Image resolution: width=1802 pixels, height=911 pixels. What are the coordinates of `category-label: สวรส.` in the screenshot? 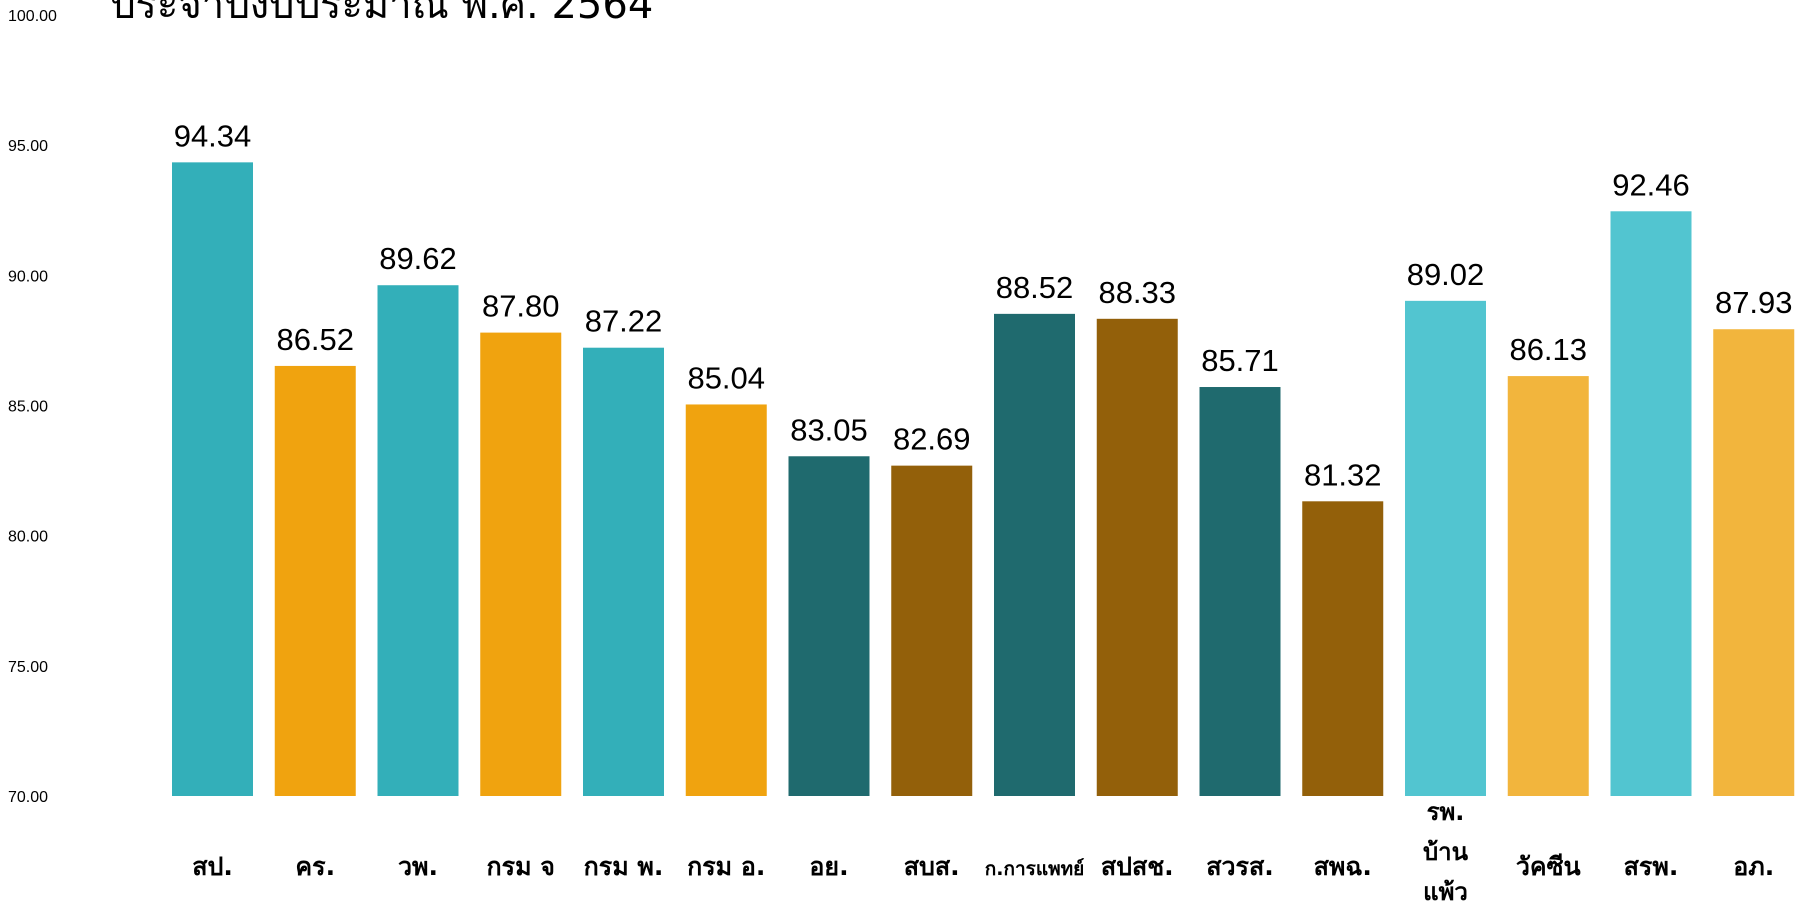 It's located at (1239, 866).